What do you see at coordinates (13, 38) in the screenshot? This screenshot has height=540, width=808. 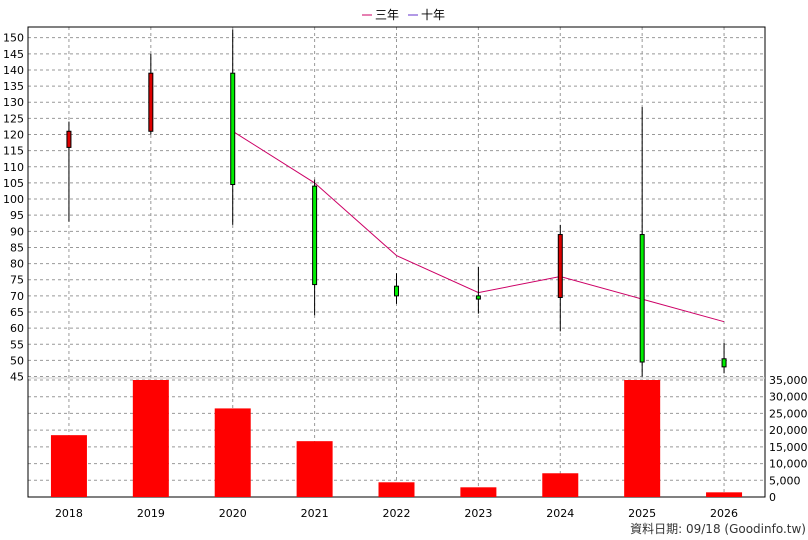 I see `price-tick-label: 150` at bounding box center [13, 38].